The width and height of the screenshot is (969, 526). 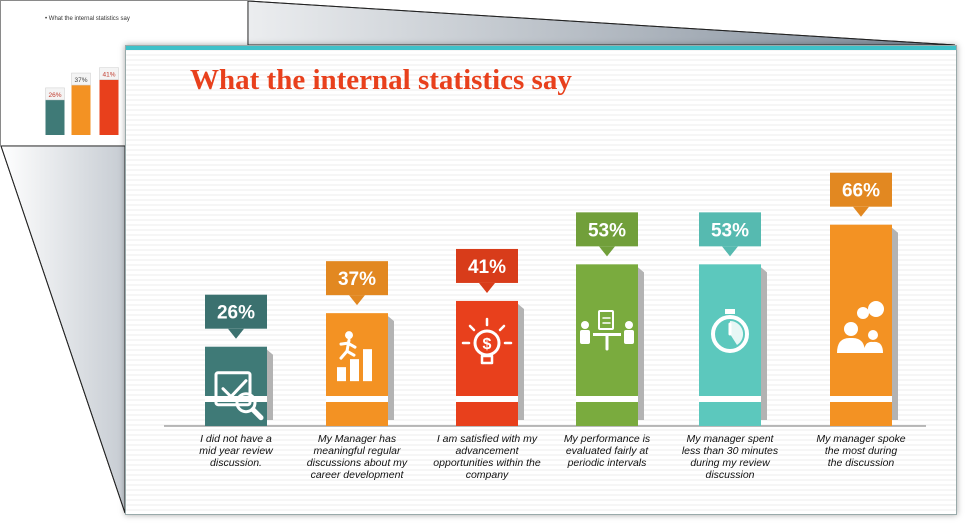 I want to click on thumbnail-value-label: 41%, so click(x=108, y=75).